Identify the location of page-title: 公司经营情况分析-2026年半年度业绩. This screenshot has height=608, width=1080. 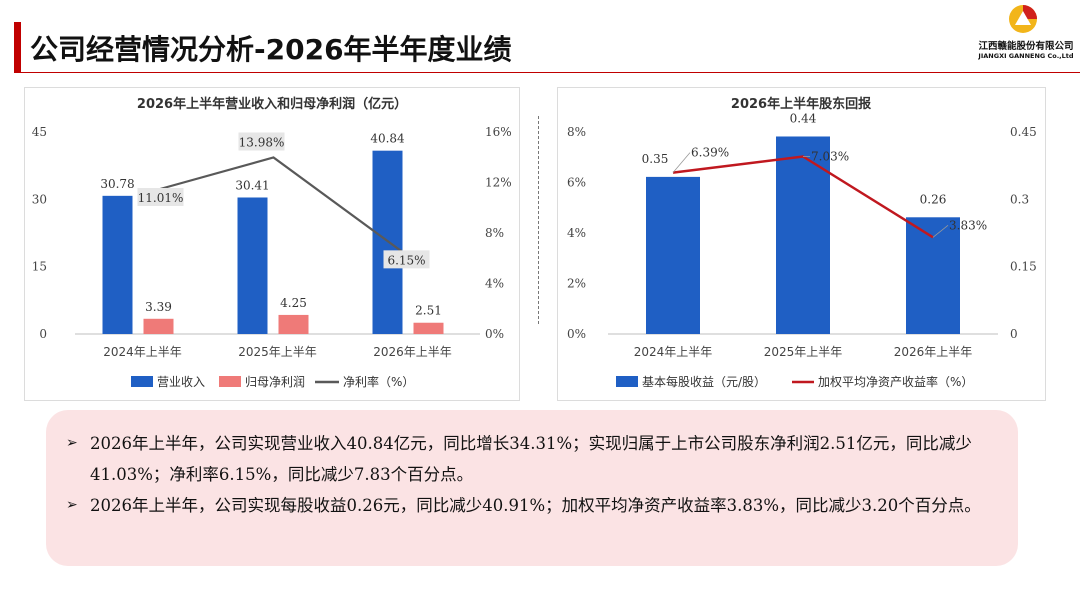
(271, 49).